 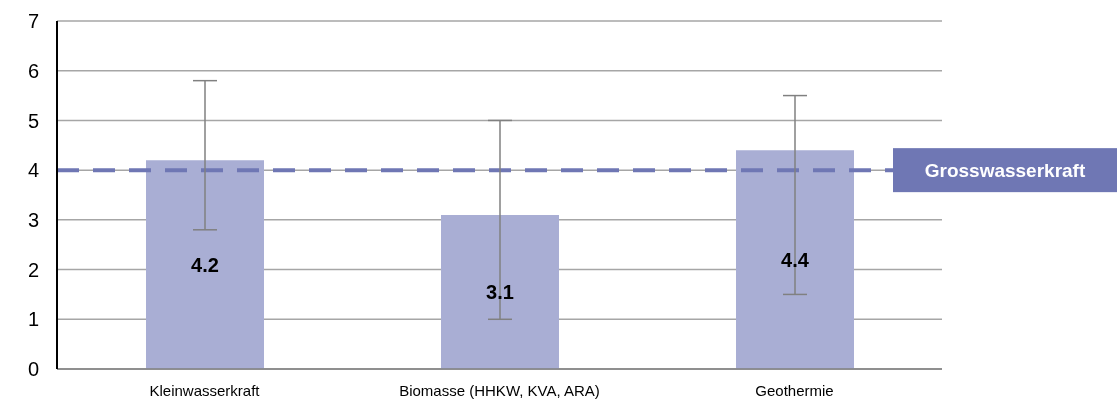 I want to click on data-label: 4.4, so click(x=795, y=259).